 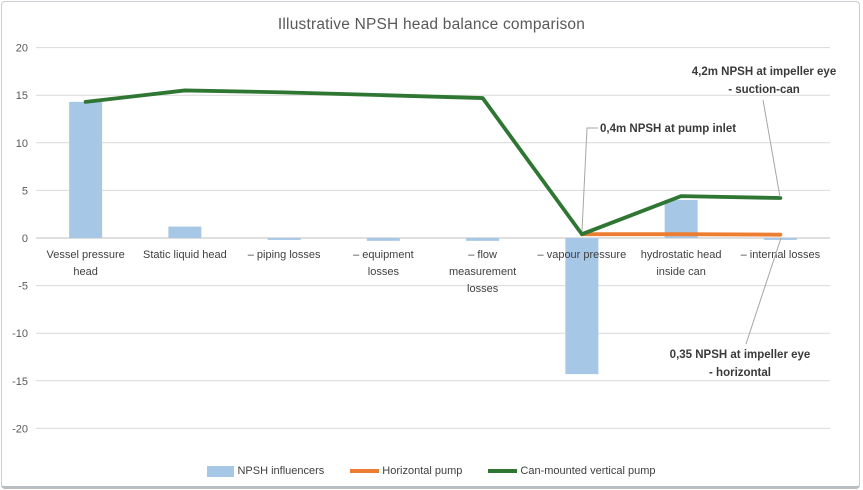 What do you see at coordinates (284, 255) in the screenshot?
I see `category-label-piping-losses: – piping losses` at bounding box center [284, 255].